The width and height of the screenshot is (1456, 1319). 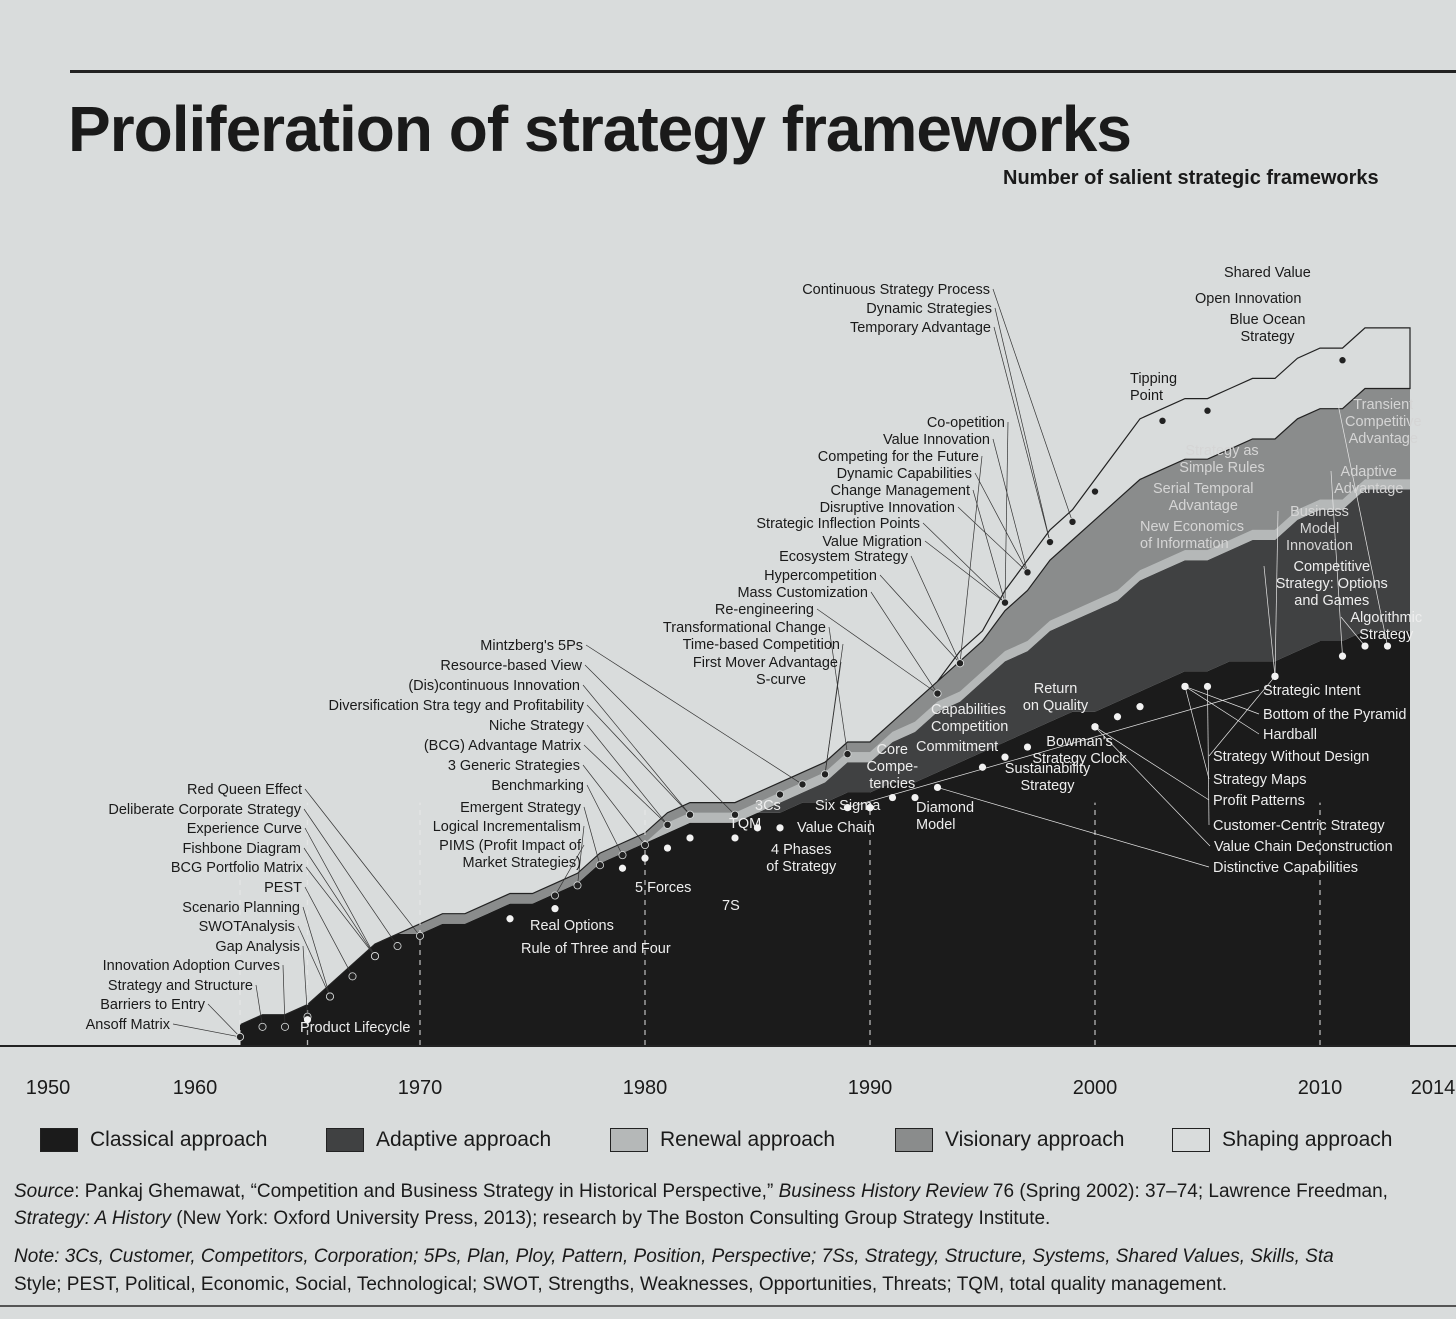 What do you see at coordinates (1290, 735) in the screenshot?
I see `framework-label: Hardball` at bounding box center [1290, 735].